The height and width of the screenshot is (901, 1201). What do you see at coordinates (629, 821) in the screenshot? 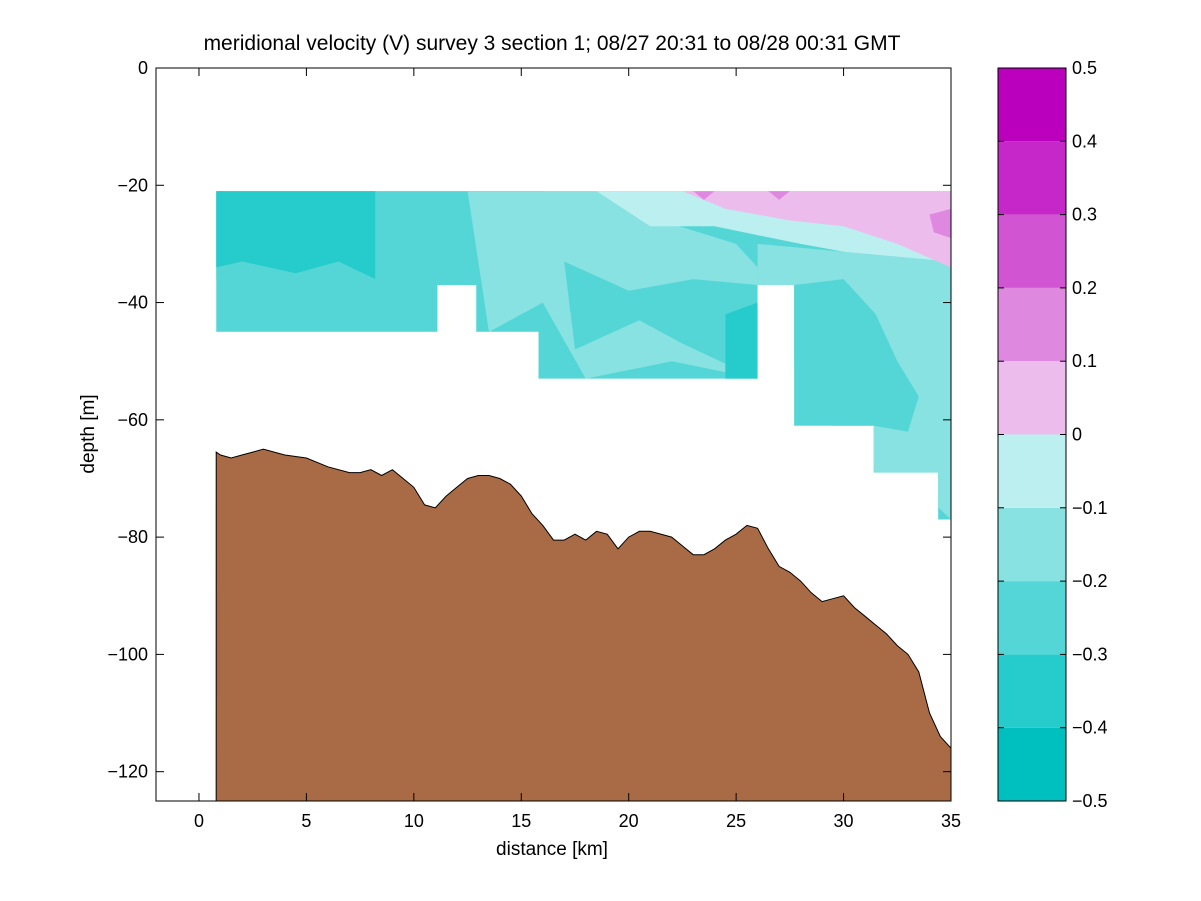
I see `x-tick-label: 20` at bounding box center [629, 821].